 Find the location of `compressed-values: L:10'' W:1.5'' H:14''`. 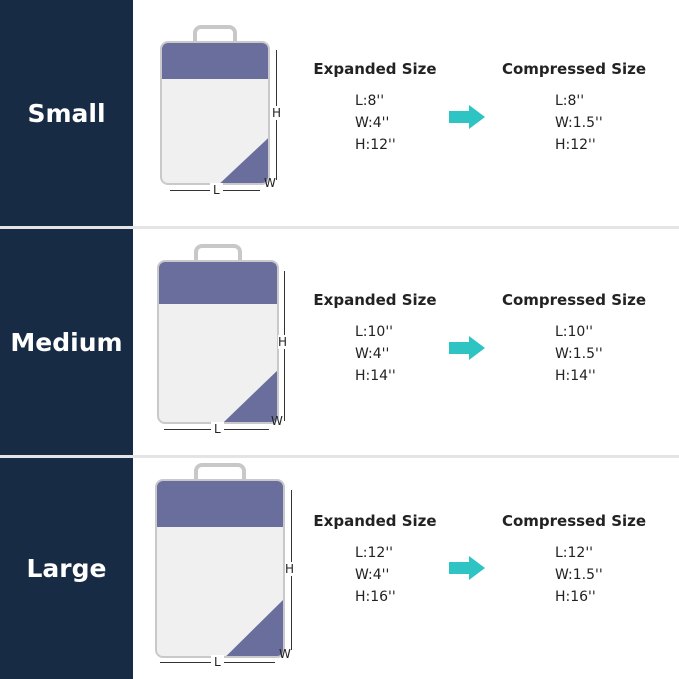

compressed-values: L:10'' W:1.5'' H:14'' is located at coordinates (579, 354).